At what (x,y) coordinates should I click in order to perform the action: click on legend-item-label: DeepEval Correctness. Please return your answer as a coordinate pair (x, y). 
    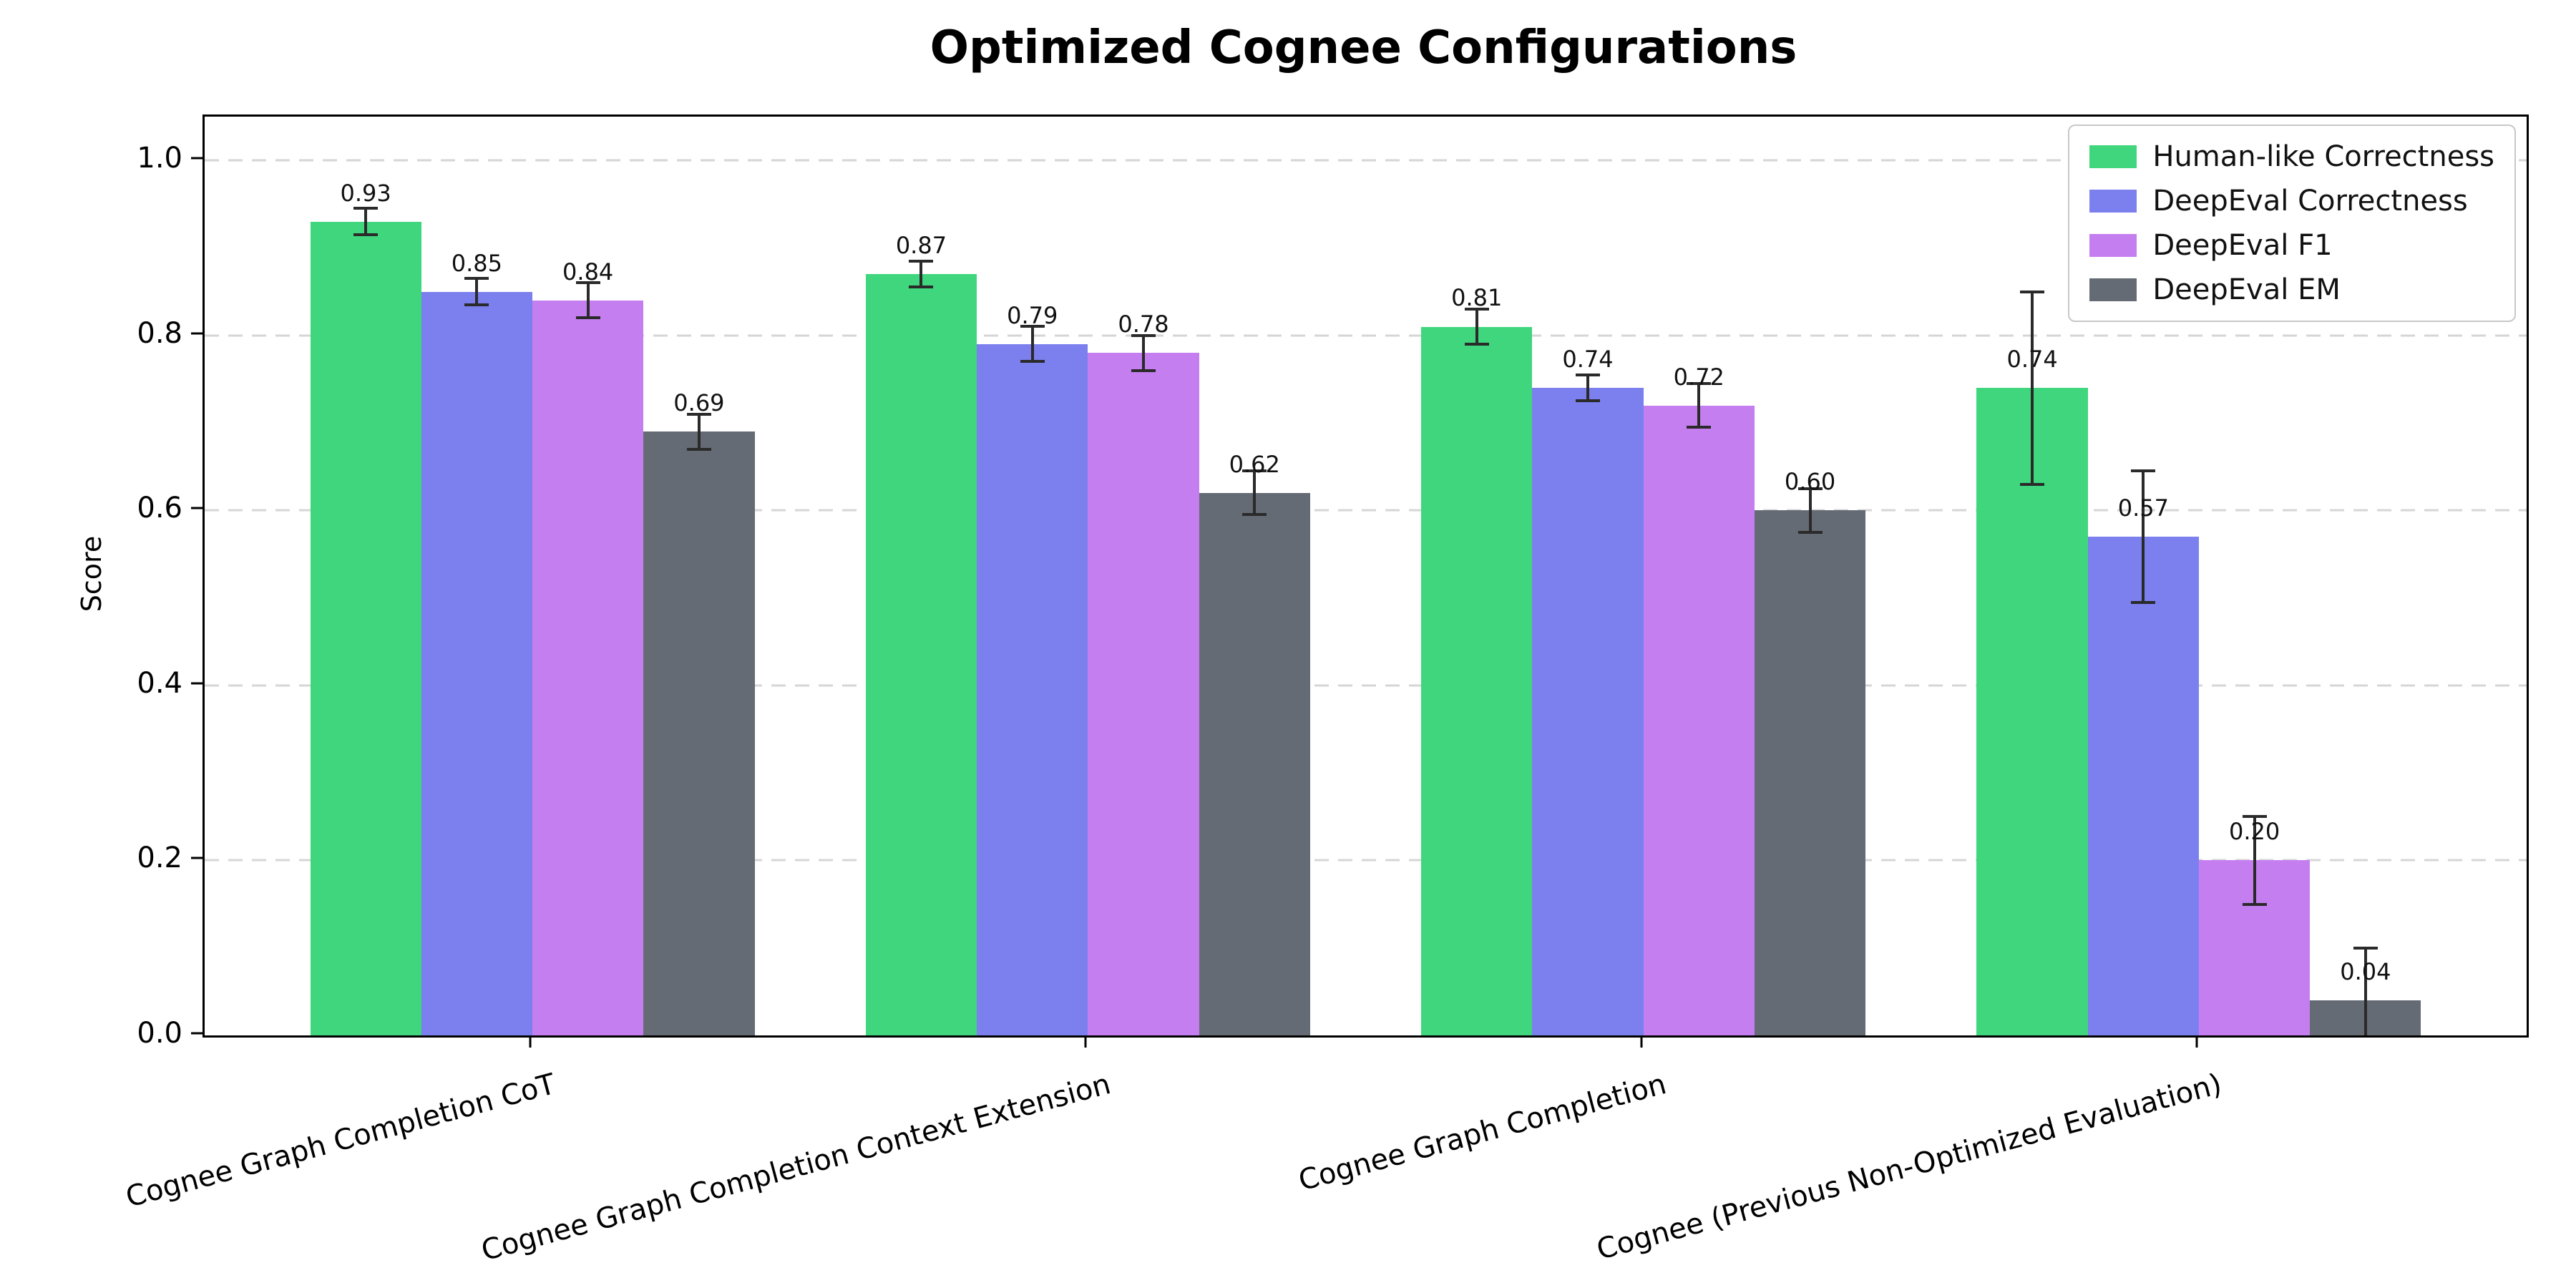
    Looking at the image, I should click on (2310, 201).